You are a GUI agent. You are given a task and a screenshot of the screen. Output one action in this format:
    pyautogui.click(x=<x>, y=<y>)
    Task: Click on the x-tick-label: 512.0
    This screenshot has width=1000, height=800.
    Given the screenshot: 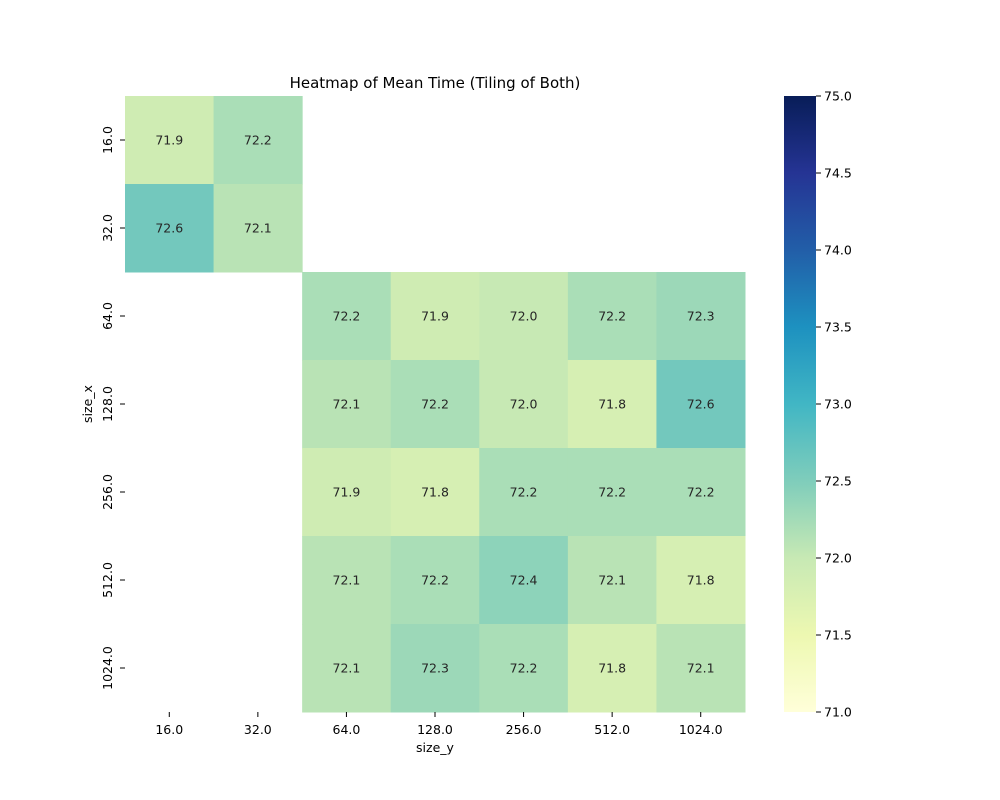 What is the action you would take?
    pyautogui.click(x=612, y=729)
    